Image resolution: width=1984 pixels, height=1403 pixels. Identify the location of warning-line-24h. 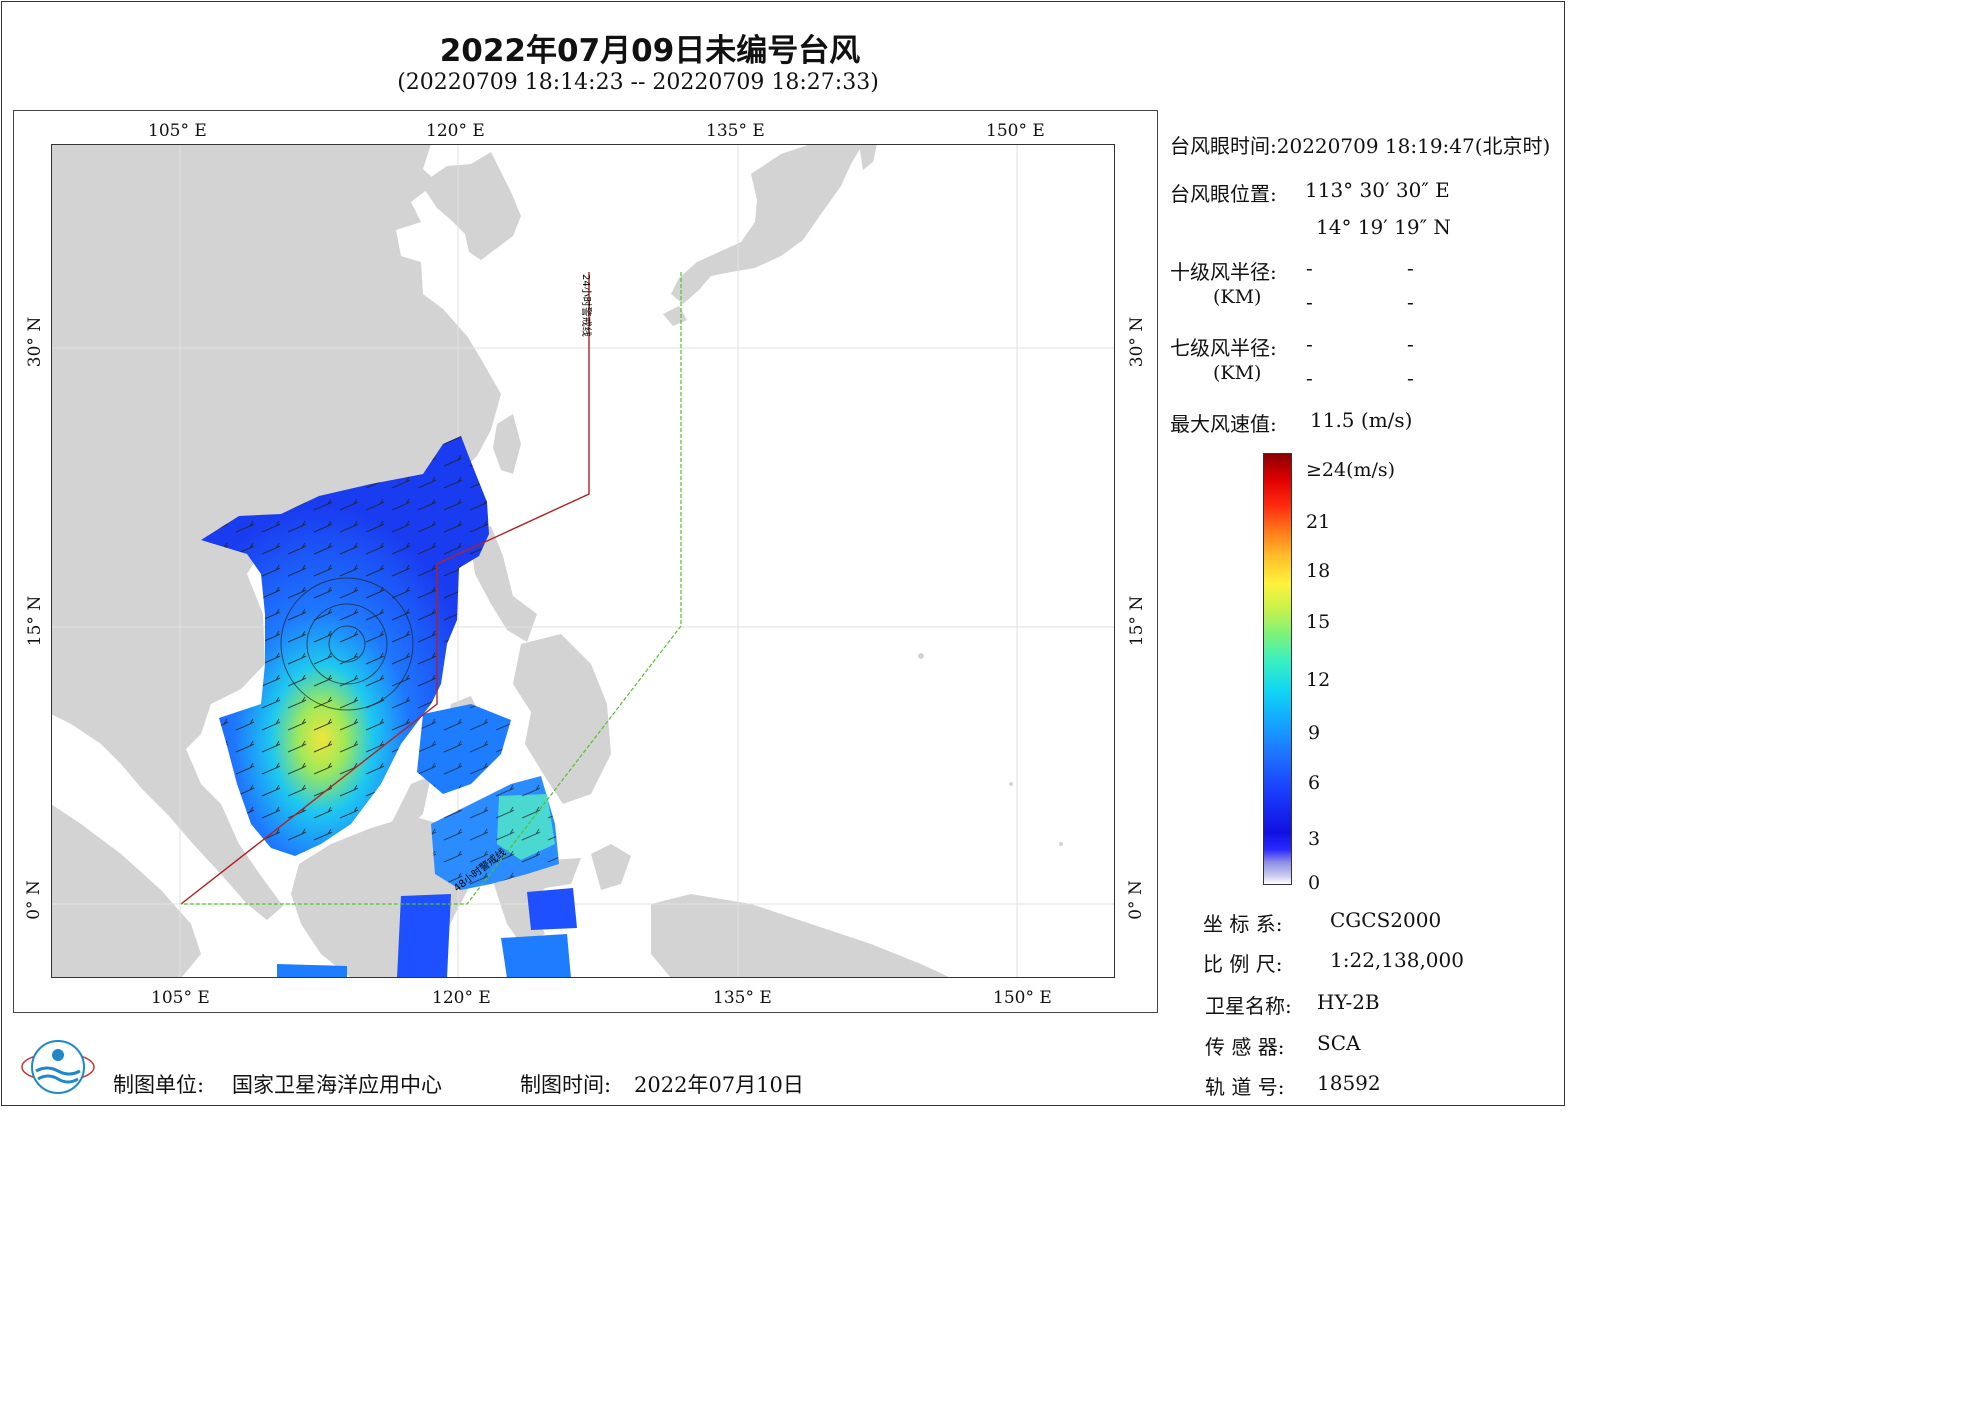
(385, 588).